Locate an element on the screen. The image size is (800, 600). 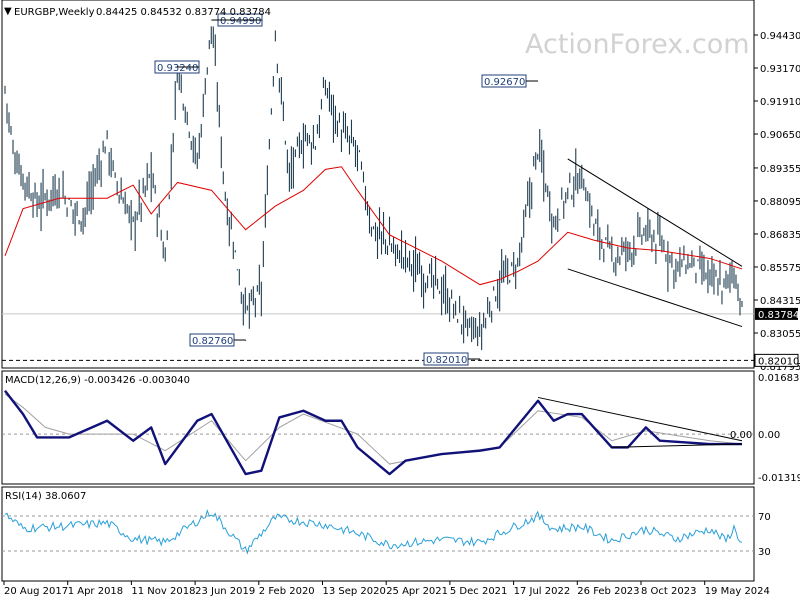
current-price-label: 0.83784 is located at coordinates (778, 315).